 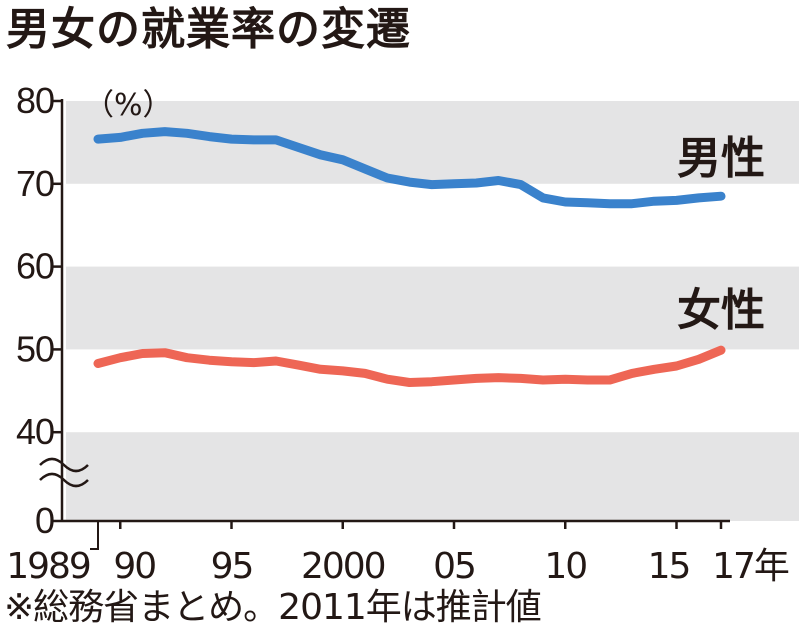 What do you see at coordinates (35, 431) in the screenshot?
I see `y-tick-label: 40` at bounding box center [35, 431].